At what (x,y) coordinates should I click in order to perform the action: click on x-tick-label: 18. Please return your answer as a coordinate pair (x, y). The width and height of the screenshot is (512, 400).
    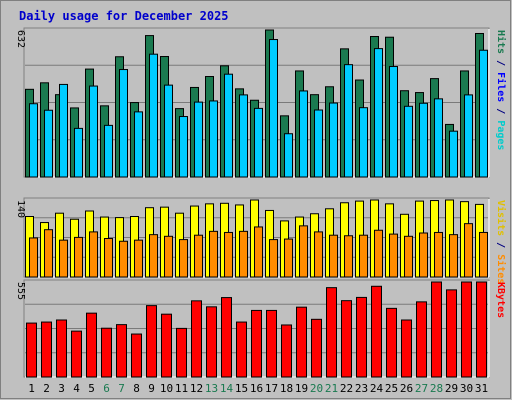
    Looking at the image, I should click on (286, 388).